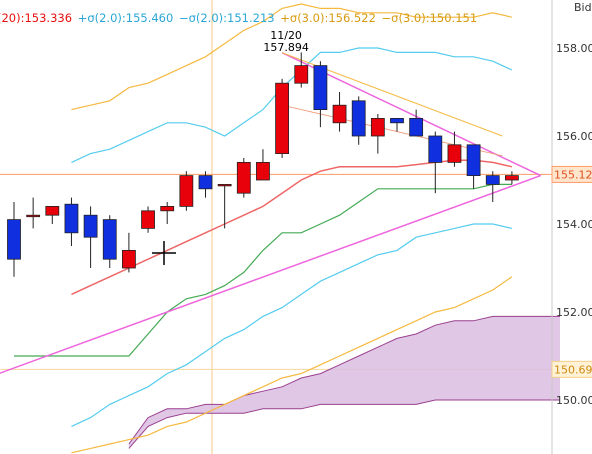 This screenshot has width=592, height=454. Describe the element at coordinates (574, 224) in the screenshot. I see `y-tick-label: 154.000` at that location.